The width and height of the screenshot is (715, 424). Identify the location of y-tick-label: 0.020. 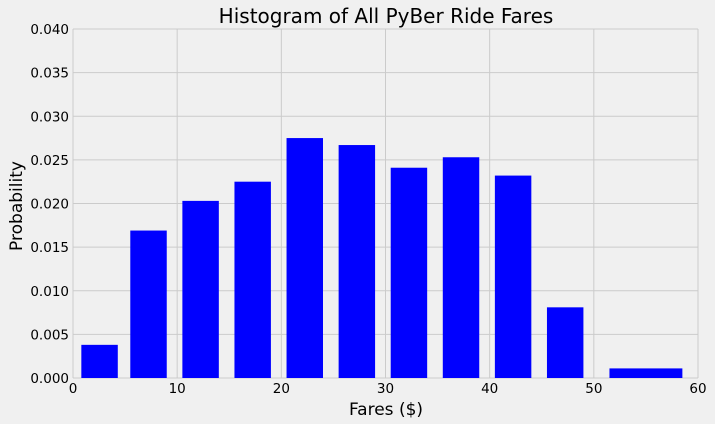
(49, 205).